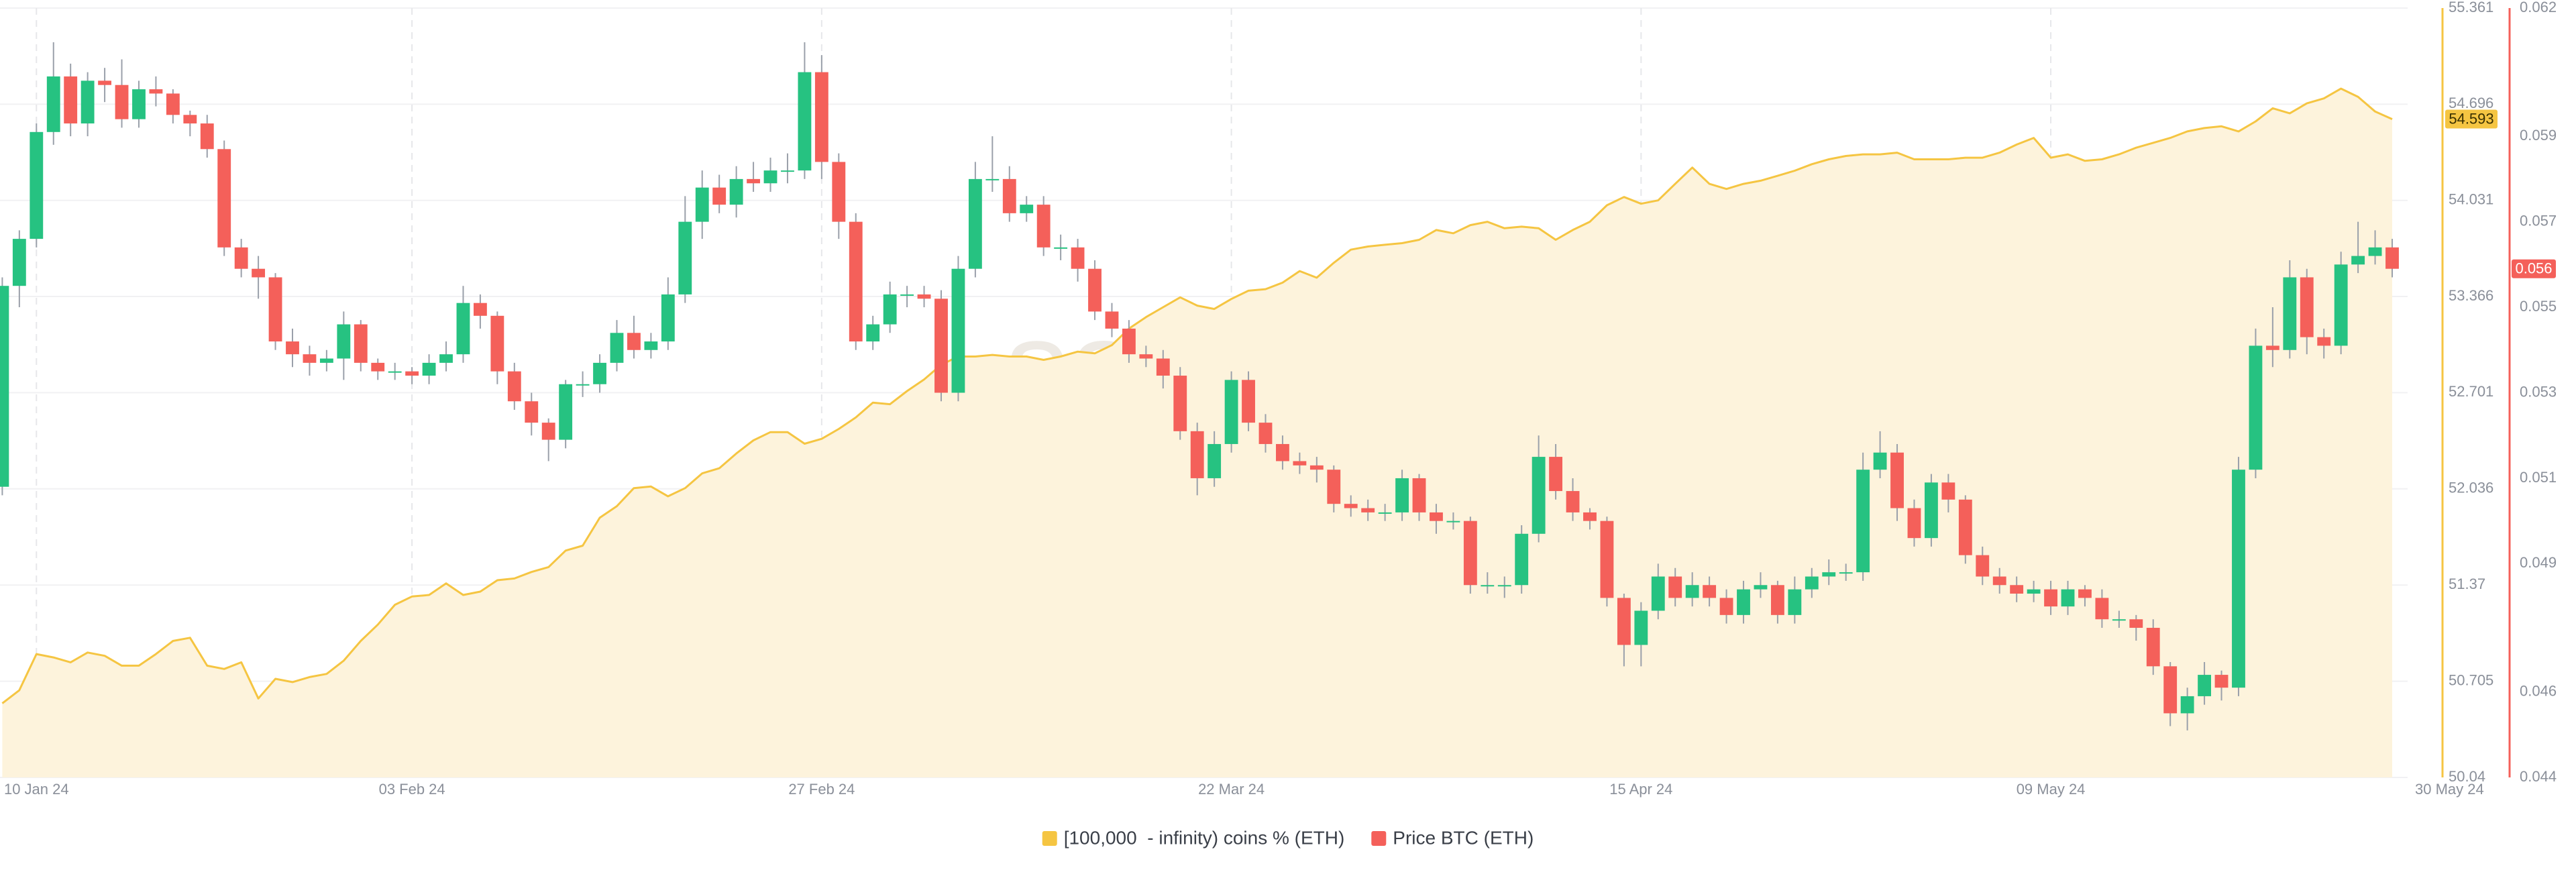 The height and width of the screenshot is (872, 2576). I want to click on x-tick-label: 03 Feb 24, so click(412, 790).